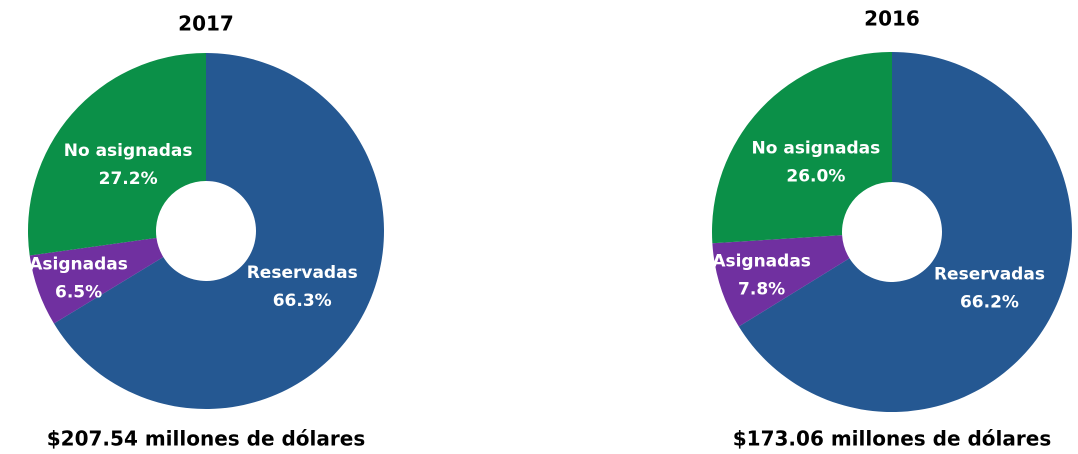  I want to click on chart-subtitle: $173.06 millones de dólares, so click(892, 439).